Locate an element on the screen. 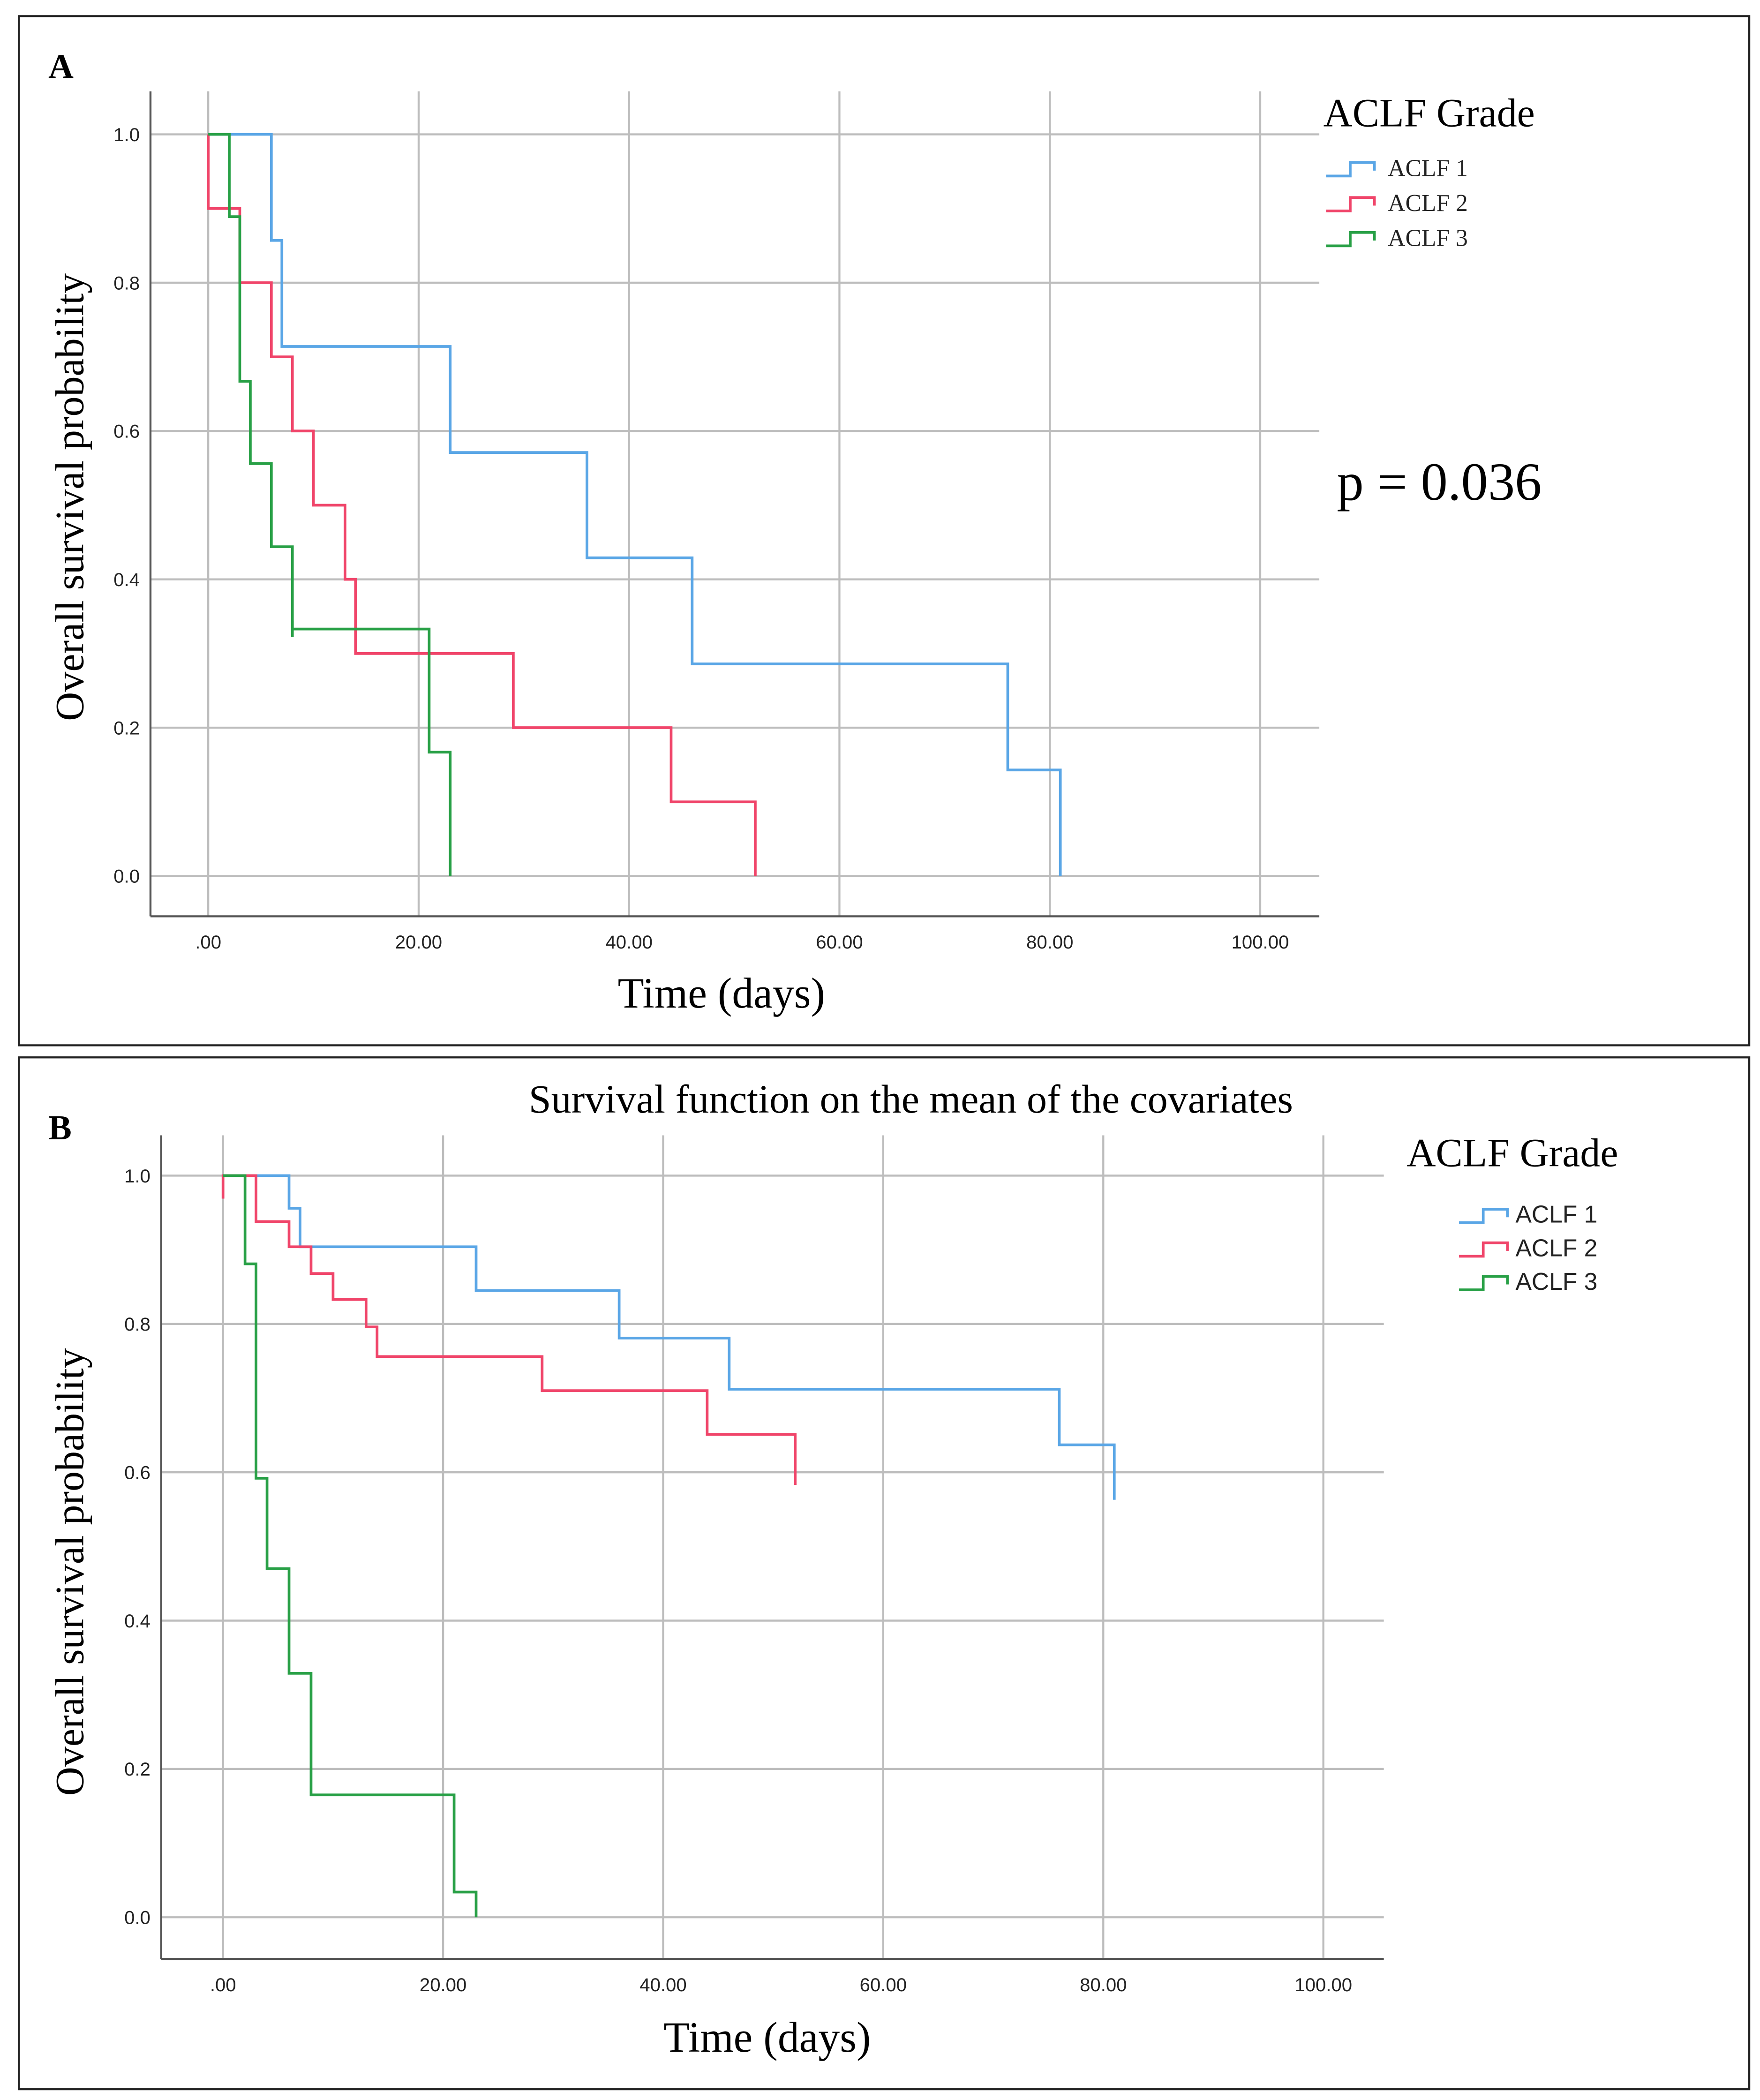  panel-a-x-tick-label: 80.00 is located at coordinates (1049, 943).